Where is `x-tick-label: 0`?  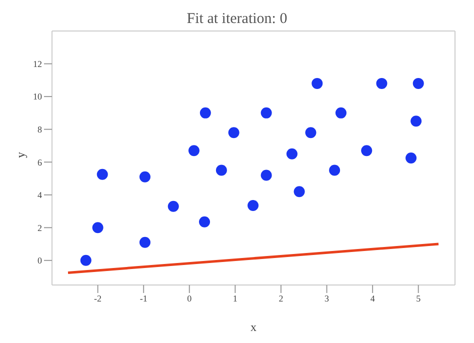
x-tick-label: 0 is located at coordinates (189, 298).